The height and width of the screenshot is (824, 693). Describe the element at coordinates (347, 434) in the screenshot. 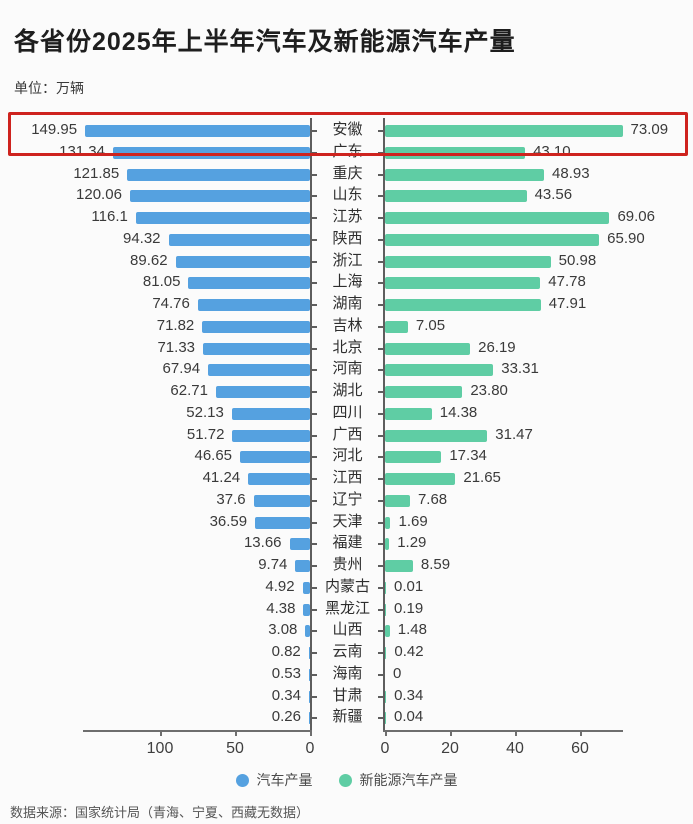

I see `province-label: 广西` at that location.